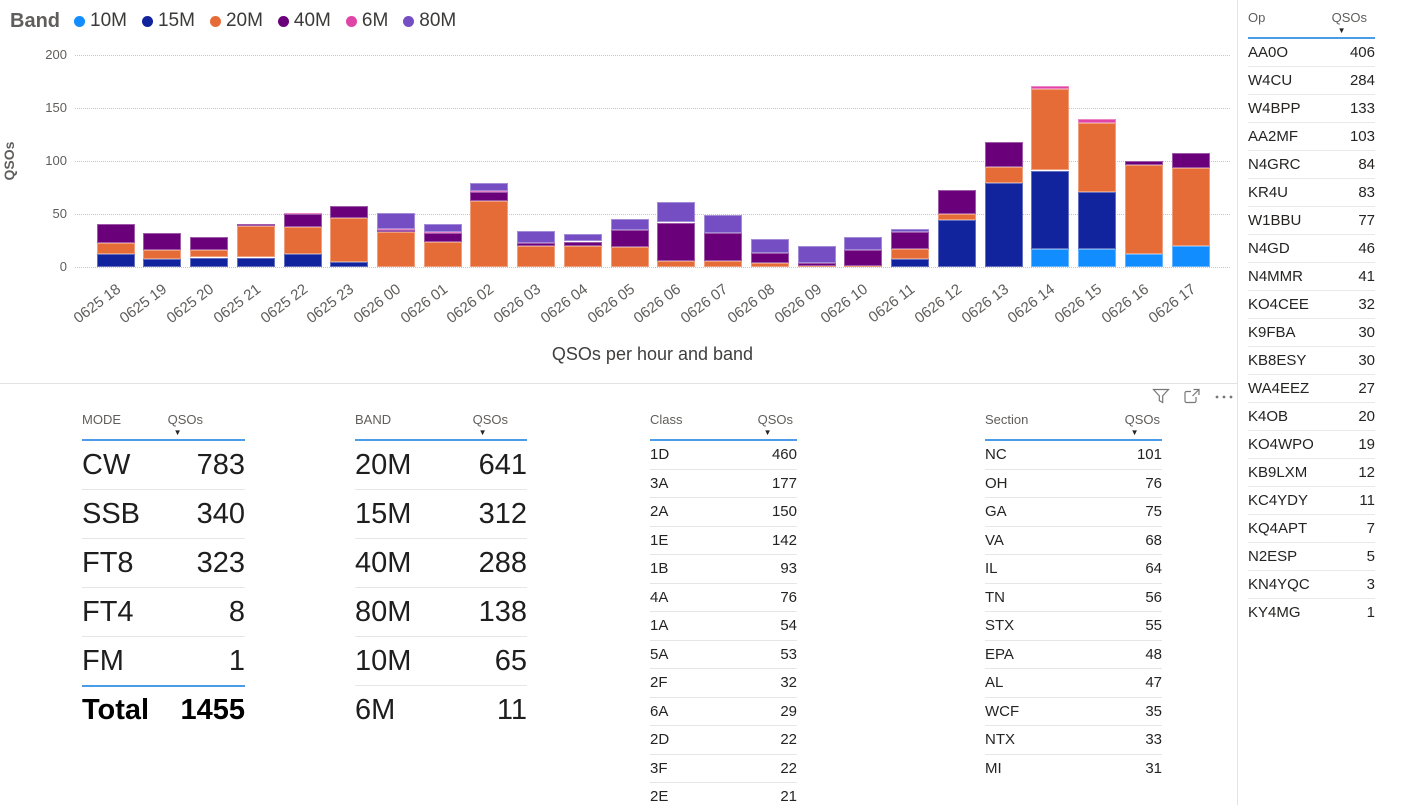  Describe the element at coordinates (441, 562) in the screenshot. I see `table-row: 40M 288` at that location.